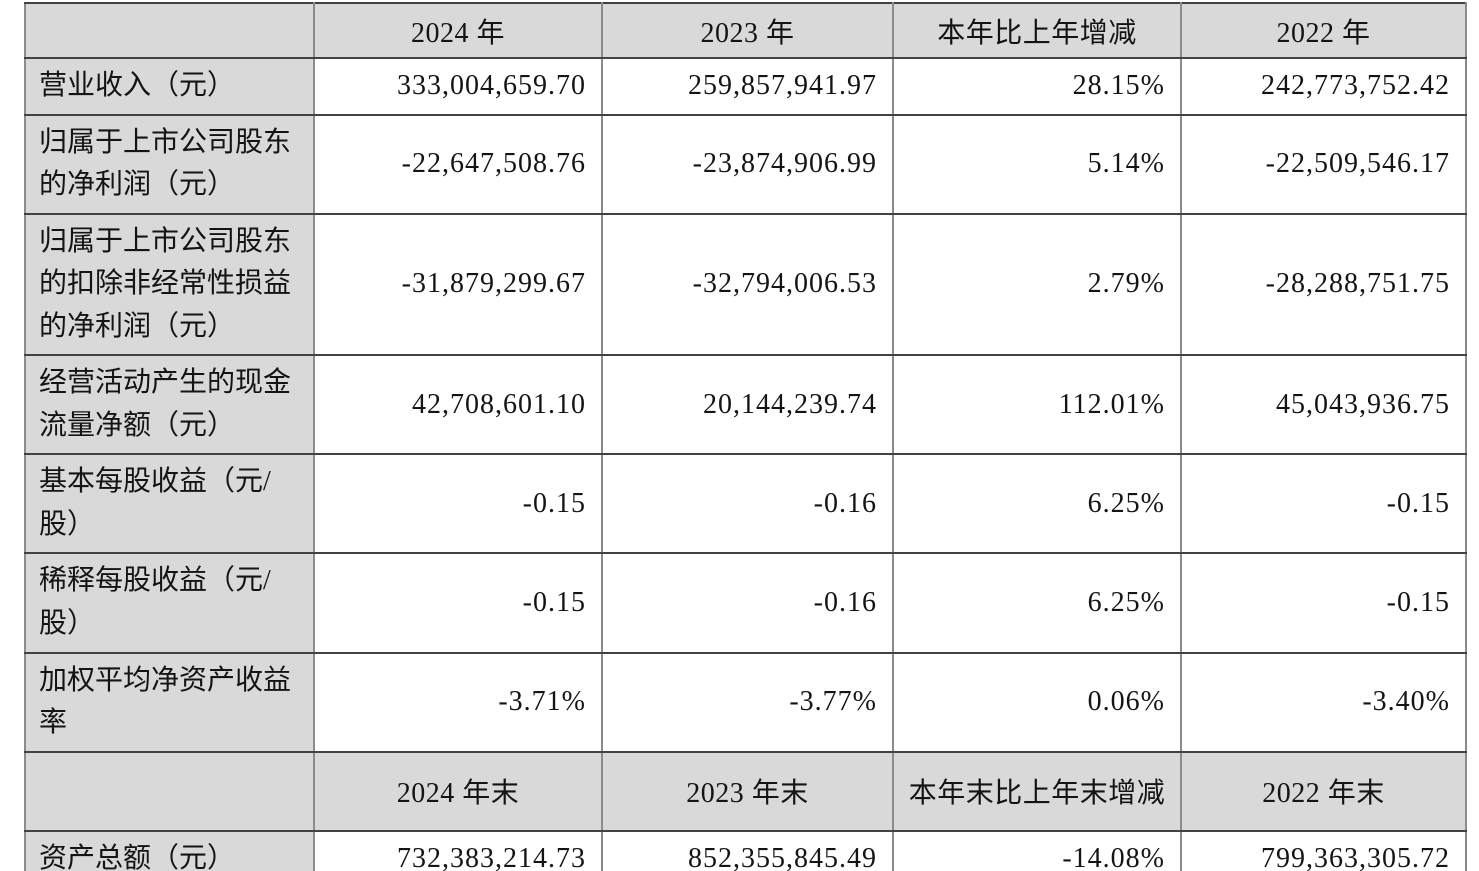  I want to click on annual-header-row: 2024 年 2023 年 本年比上年增减 2022 年, so click(745, 30).